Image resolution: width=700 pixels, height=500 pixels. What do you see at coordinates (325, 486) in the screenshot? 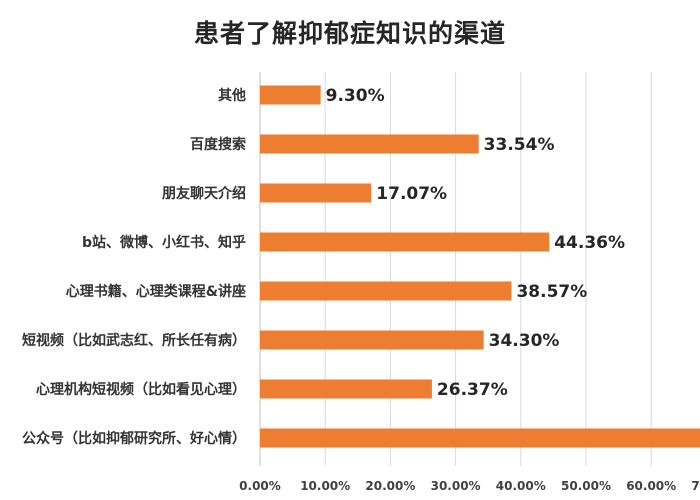
I see `x-tick-label: 10.00%` at bounding box center [325, 486].